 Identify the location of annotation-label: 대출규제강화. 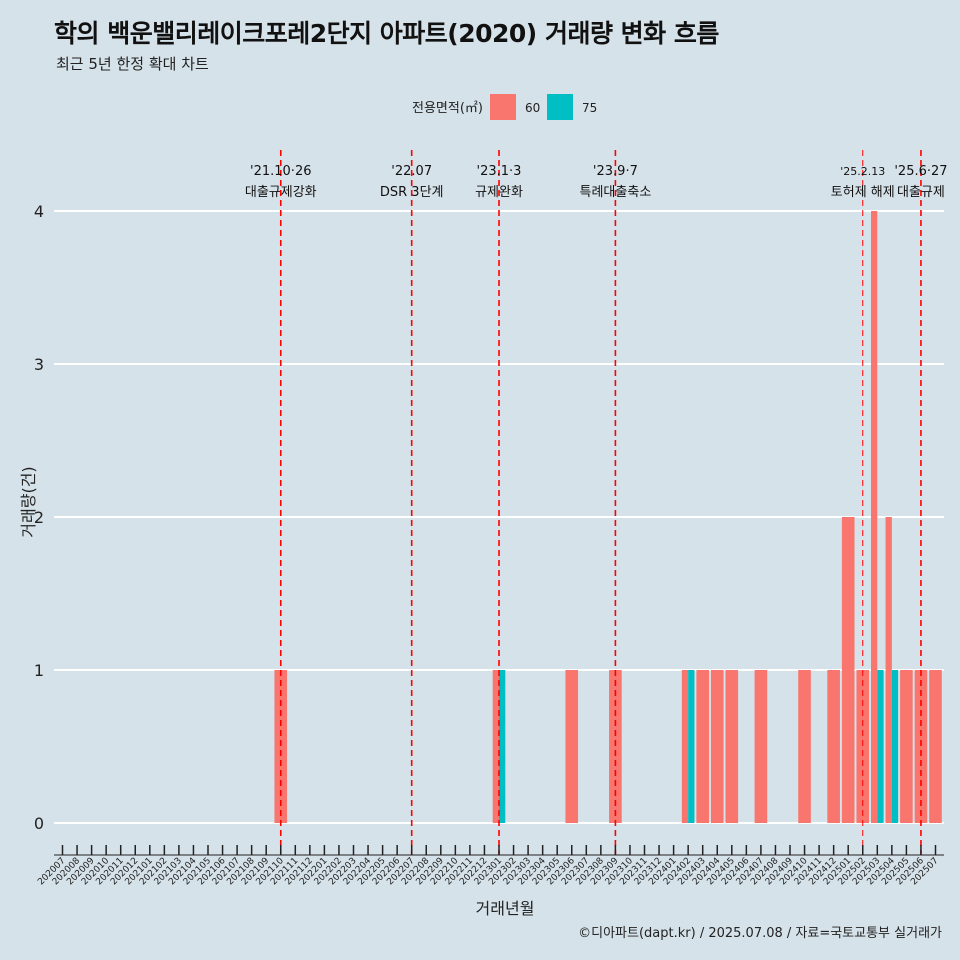
(281, 192).